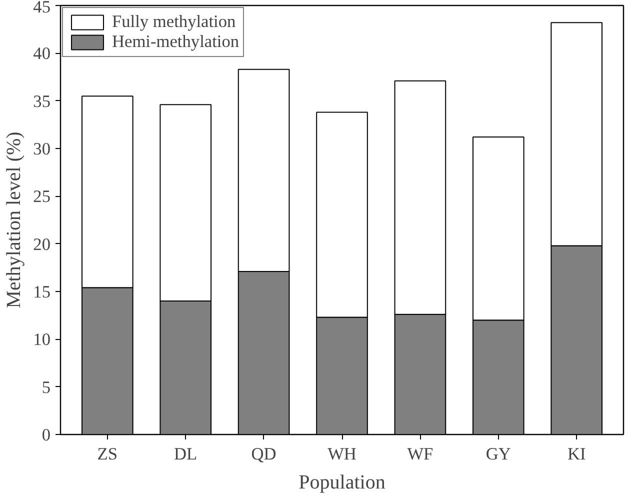 This screenshot has width=628, height=496. What do you see at coordinates (41, 149) in the screenshot?
I see `y-tick-label: 30` at bounding box center [41, 149].